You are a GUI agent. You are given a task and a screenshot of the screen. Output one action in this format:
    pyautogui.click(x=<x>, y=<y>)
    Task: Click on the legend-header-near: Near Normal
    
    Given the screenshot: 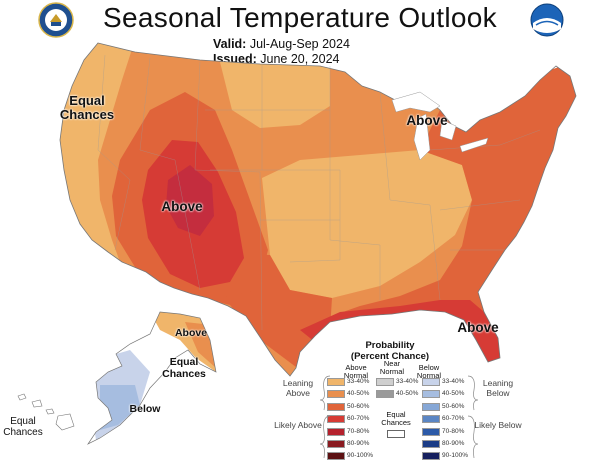 What is the action you would take?
    pyautogui.click(x=392, y=367)
    